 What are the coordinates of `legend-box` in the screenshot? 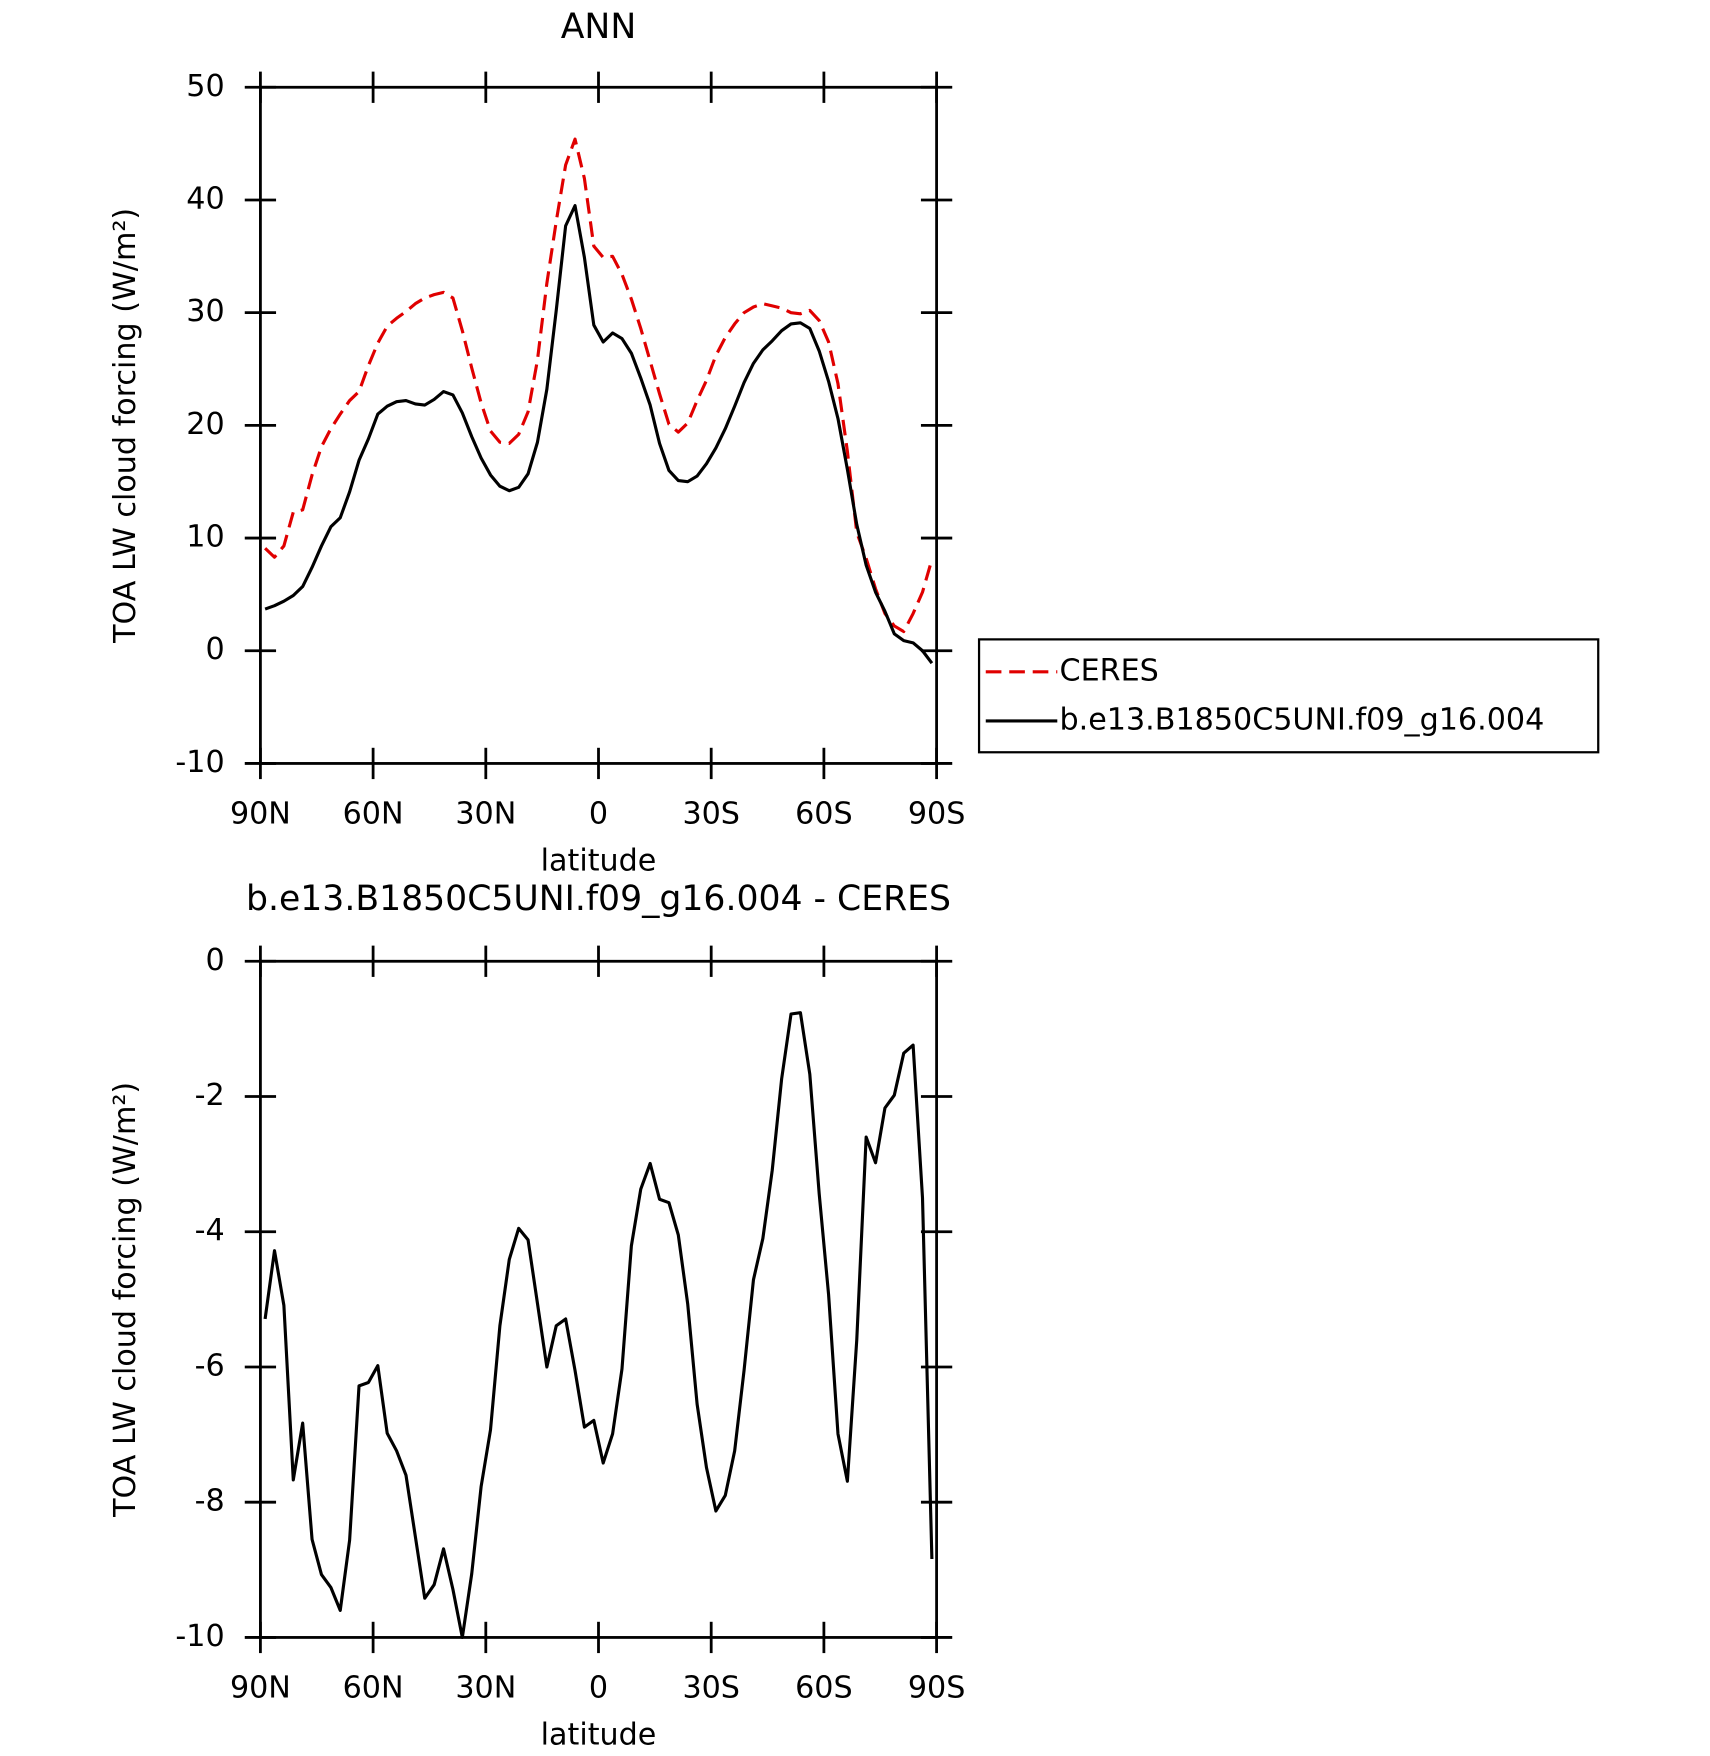 It's located at (1288, 696).